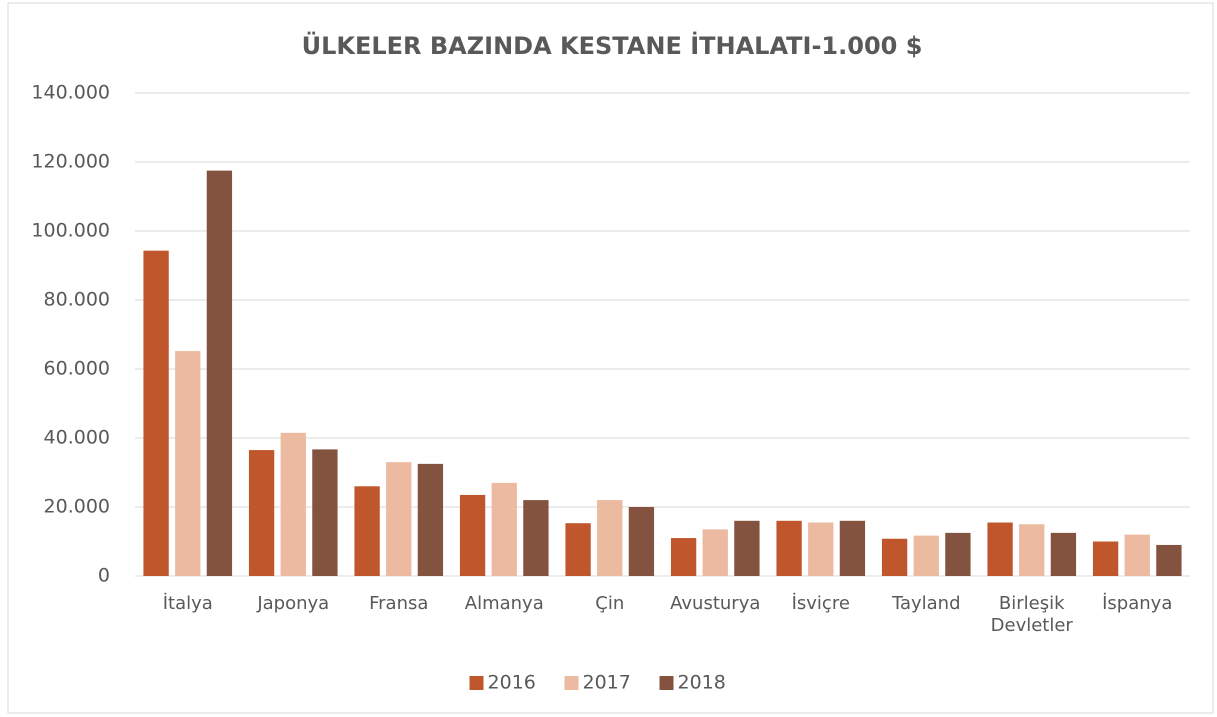 This screenshot has width=1217, height=717. I want to click on x-tick-label: Birleşik Devletler, so click(1031, 614).